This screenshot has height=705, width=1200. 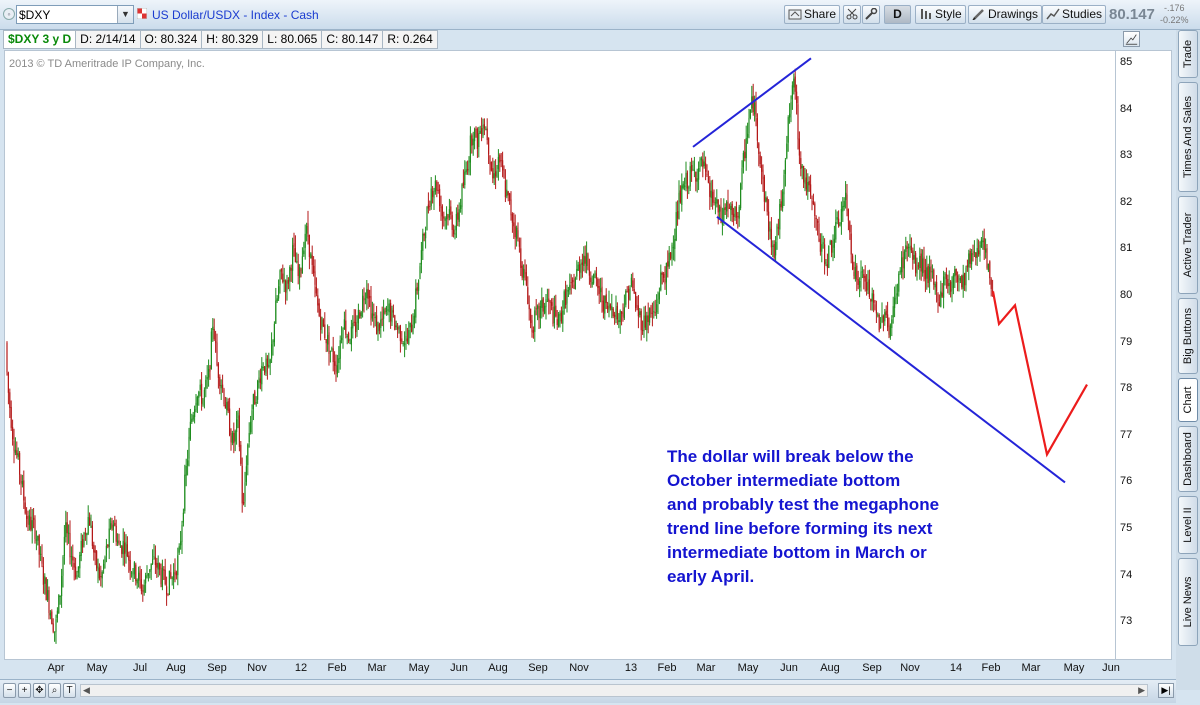 What do you see at coordinates (1166, 690) in the screenshot?
I see `scroll-to-end-icon: ▶|` at bounding box center [1166, 690].